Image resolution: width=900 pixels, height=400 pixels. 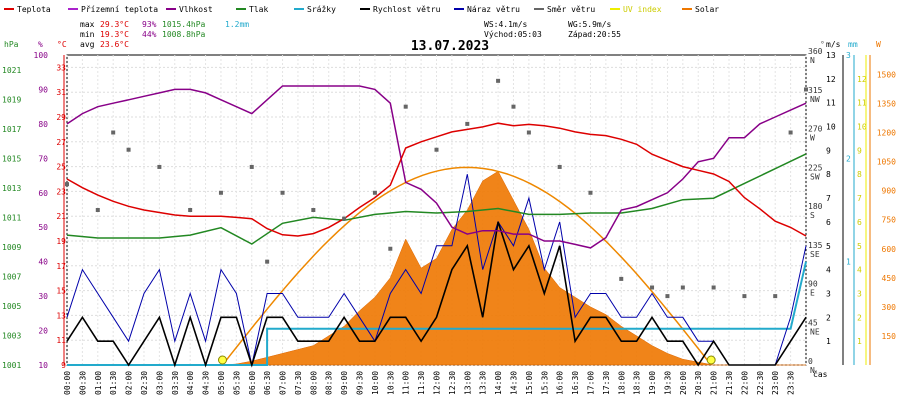 What do you see at coordinates (87, 34) in the screenshot?
I see `stat-min-label: min` at bounding box center [87, 34].